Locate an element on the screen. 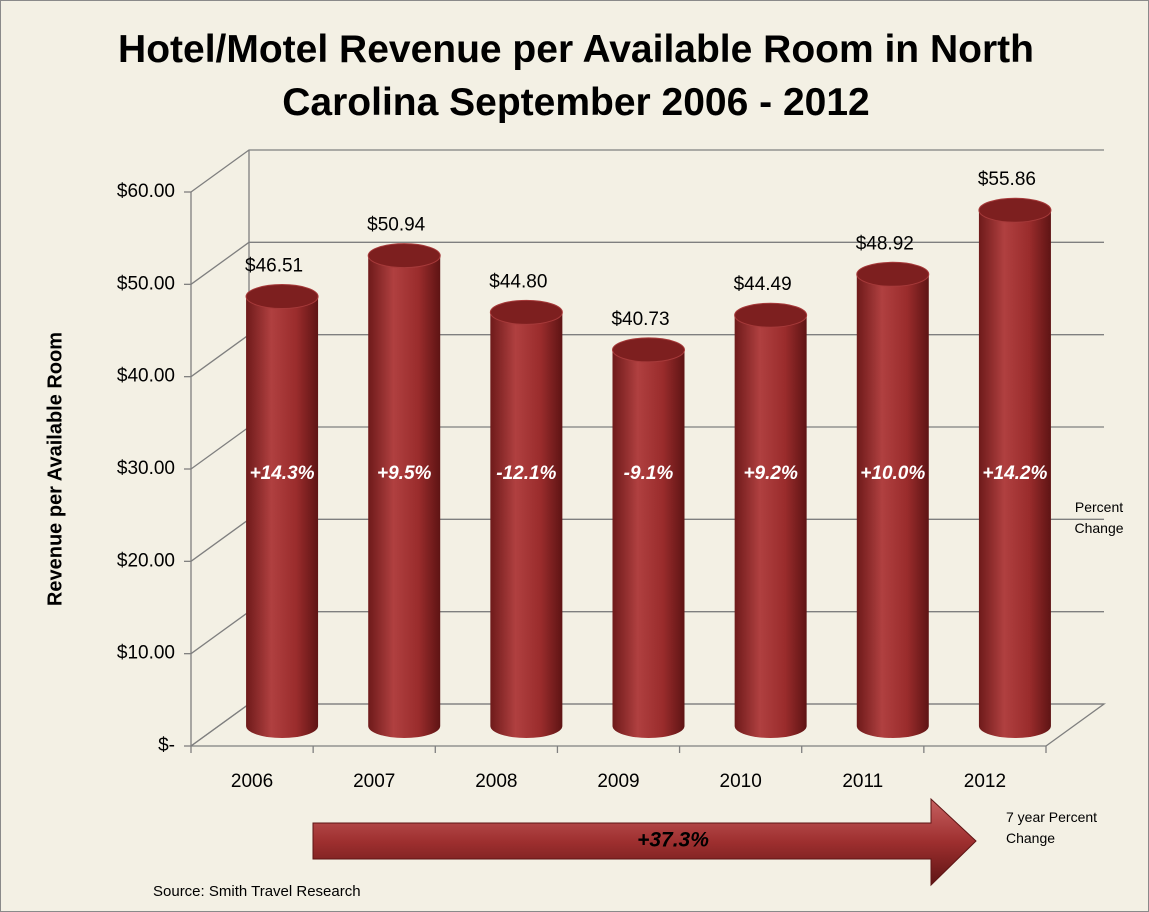 The image size is (1149, 912). x-tick-label: 2007 is located at coordinates (374, 781).